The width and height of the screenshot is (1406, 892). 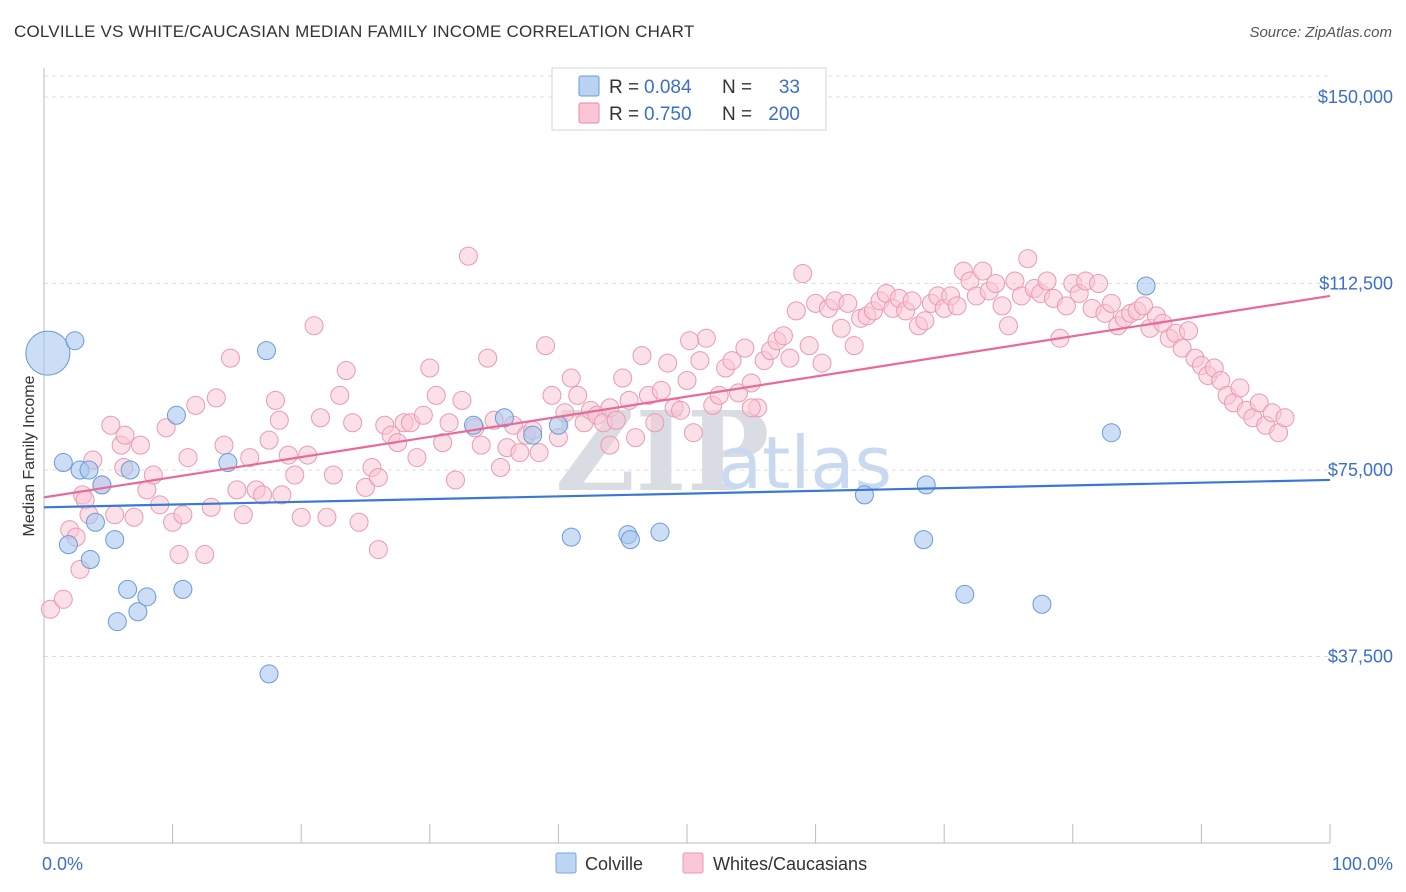 I want to click on x-tick-labels: 0.0% 100.0%, so click(x=717, y=864).